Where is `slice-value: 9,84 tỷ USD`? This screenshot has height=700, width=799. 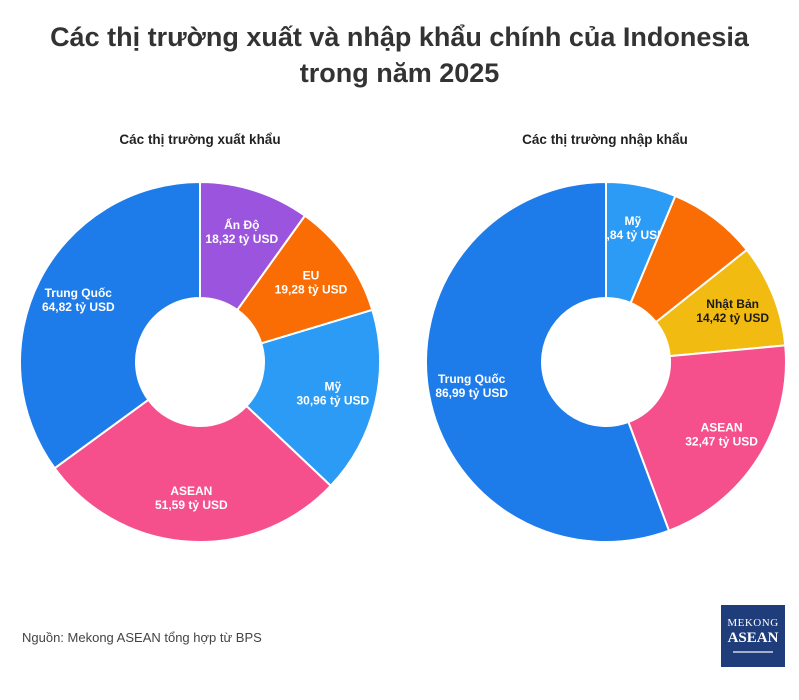
slice-value: 9,84 tỷ USD is located at coordinates (633, 235).